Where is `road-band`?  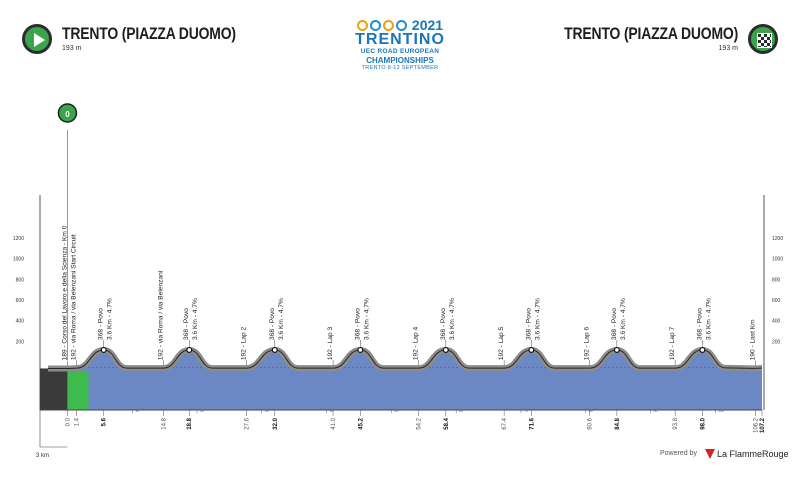
road-band is located at coordinates (405, 359).